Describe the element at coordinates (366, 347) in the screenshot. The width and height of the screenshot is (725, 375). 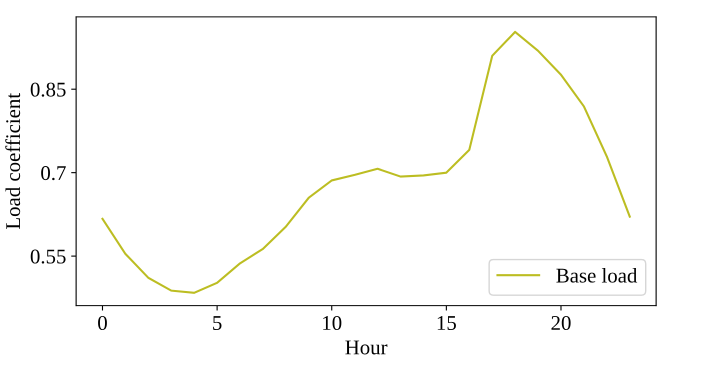
I see `x-axis-title: Hour` at that location.